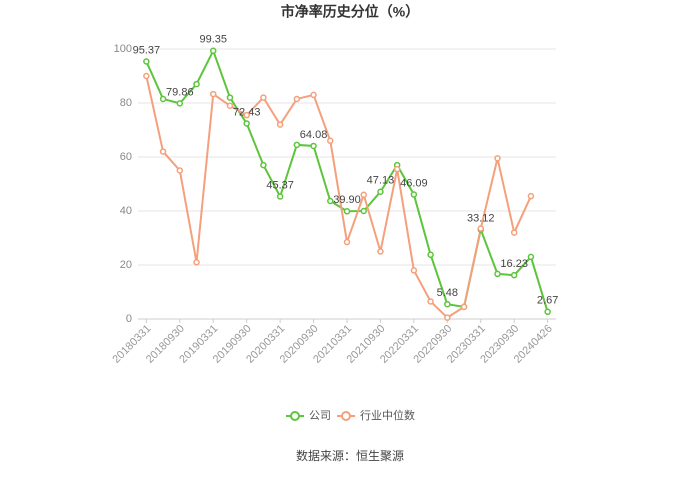 The width and height of the screenshot is (700, 479). Describe the element at coordinates (126, 265) in the screenshot. I see `y-tick-label: 20` at that location.